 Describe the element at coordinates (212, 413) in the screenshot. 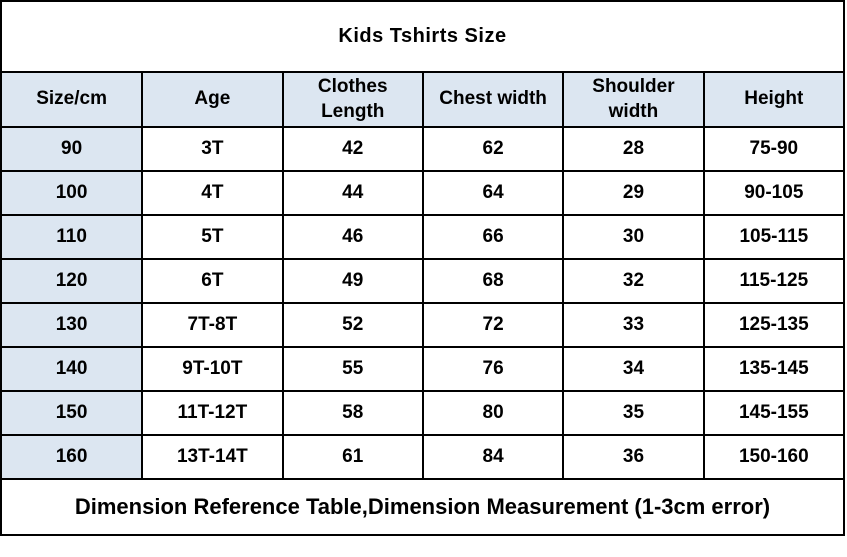

I see `table-cell: 11T-12T` at that location.